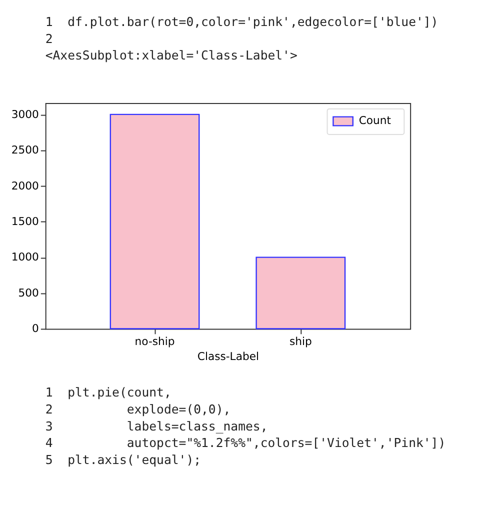 Image resolution: width=485 pixels, height=512 pixels. Describe the element at coordinates (228, 356) in the screenshot. I see `x-axis-title: Class-Label` at that location.